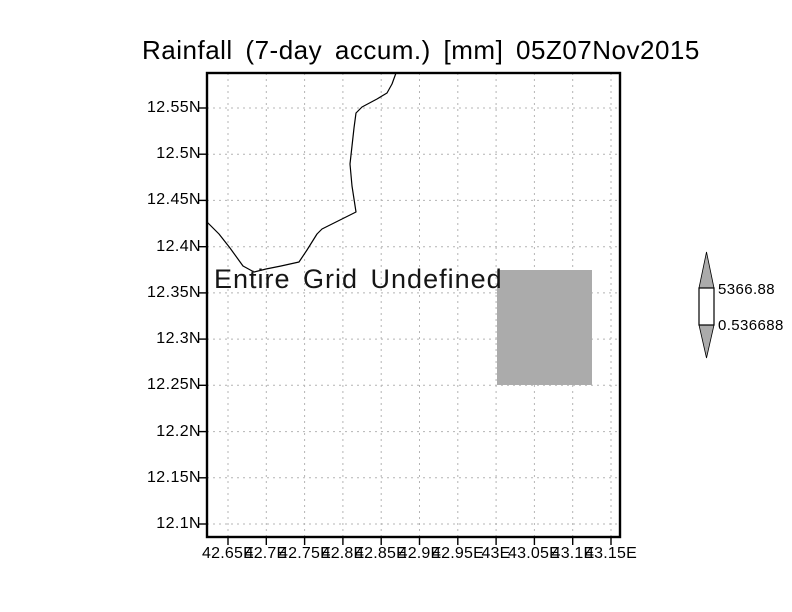 The width and height of the screenshot is (792, 612). What do you see at coordinates (178, 153) in the screenshot?
I see `y-tick-label: 12.5N` at bounding box center [178, 153].